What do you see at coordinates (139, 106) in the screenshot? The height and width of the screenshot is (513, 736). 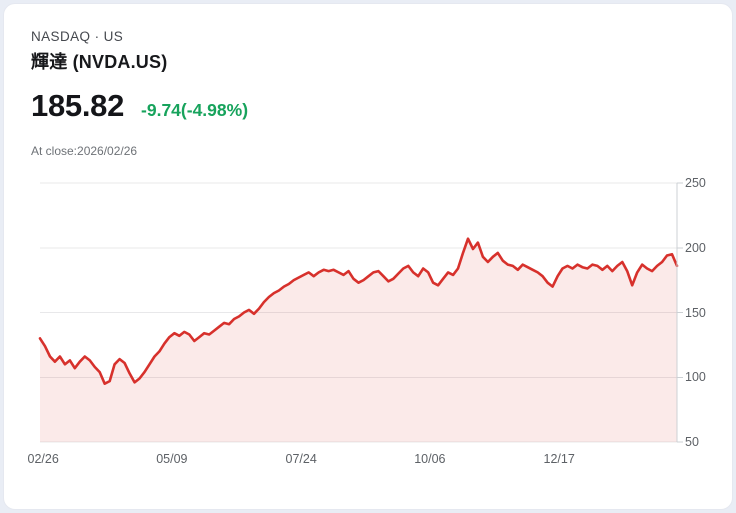 I see `price-row: 185.82 -9.74(-4.98%)` at bounding box center [139, 106].